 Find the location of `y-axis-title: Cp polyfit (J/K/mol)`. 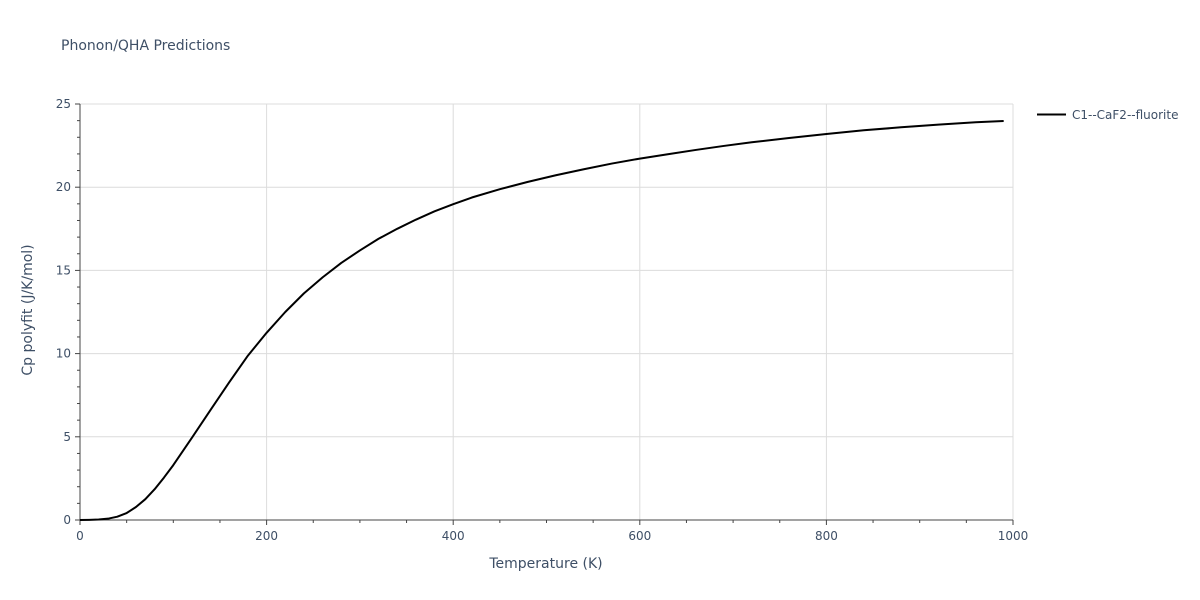

y-axis-title: Cp polyfit (J/K/mol) is located at coordinates (28, 309).